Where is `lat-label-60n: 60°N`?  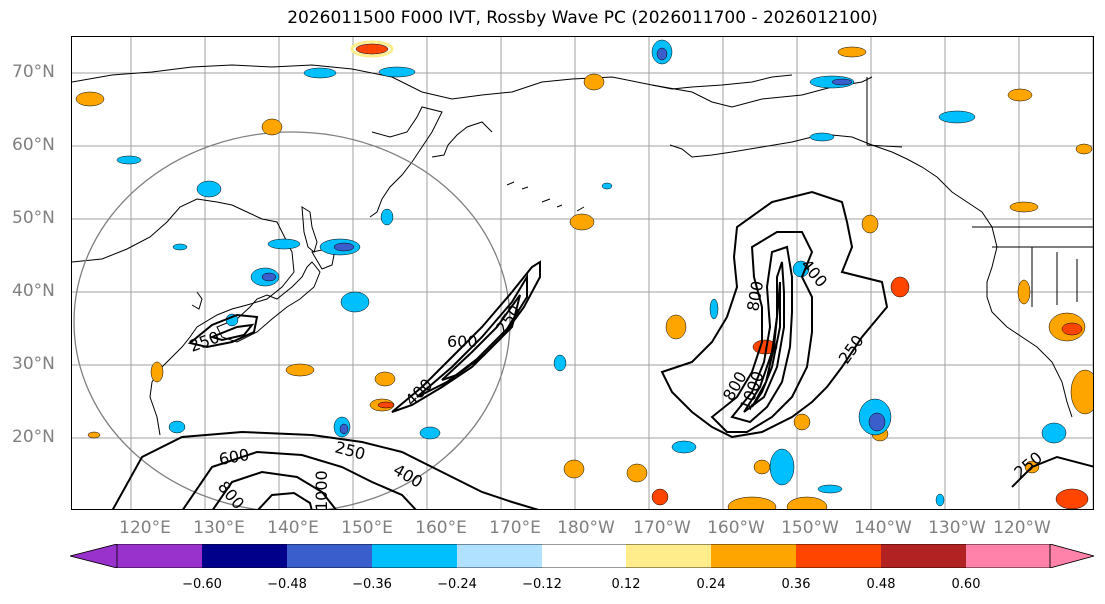
lat-label-60n: 60°N is located at coordinates (33, 145).